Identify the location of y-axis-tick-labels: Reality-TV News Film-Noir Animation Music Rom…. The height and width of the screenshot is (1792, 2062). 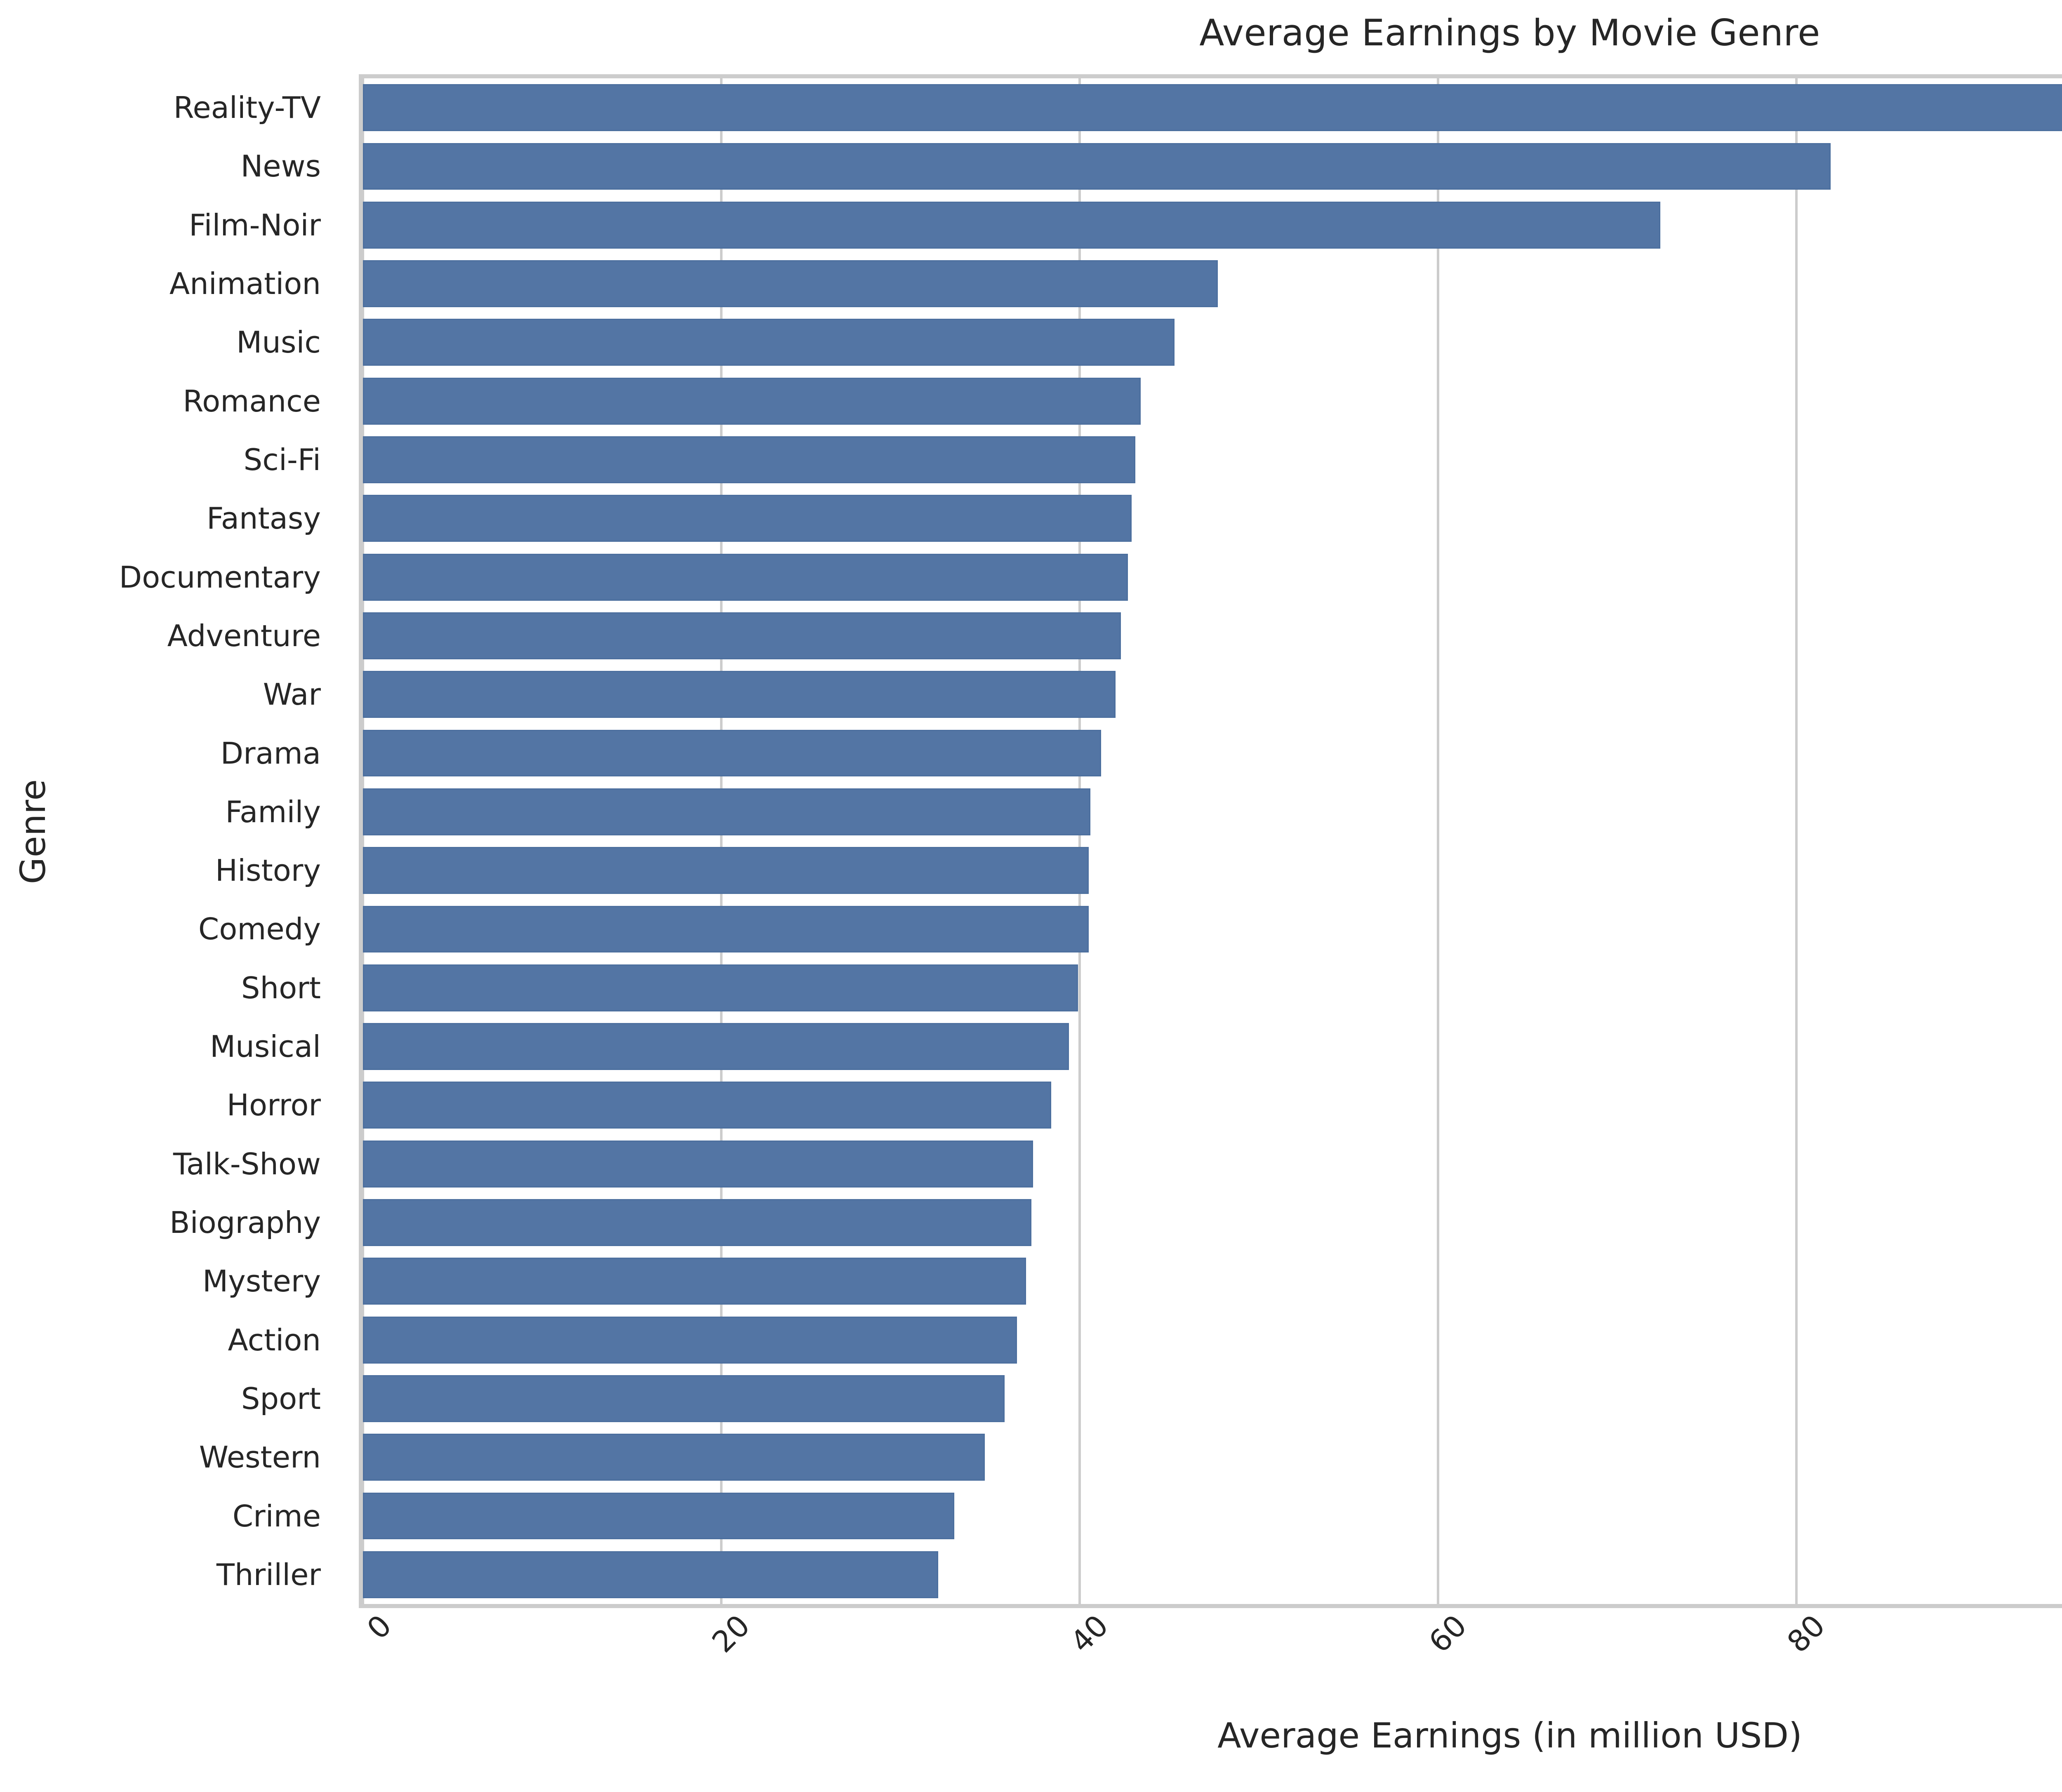
(169, 841).